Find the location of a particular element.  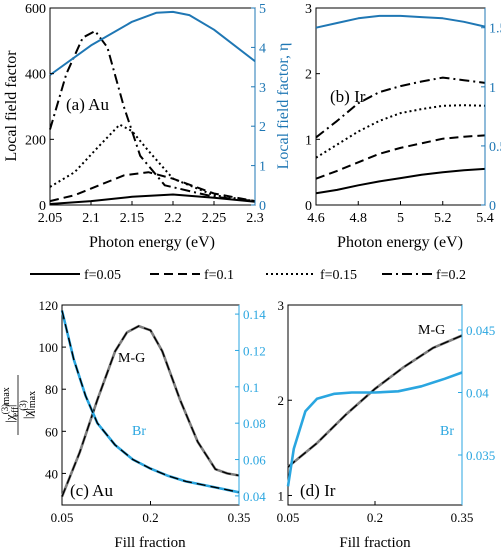

panel-d-xtick-label: 0.05 is located at coordinates (288, 517).